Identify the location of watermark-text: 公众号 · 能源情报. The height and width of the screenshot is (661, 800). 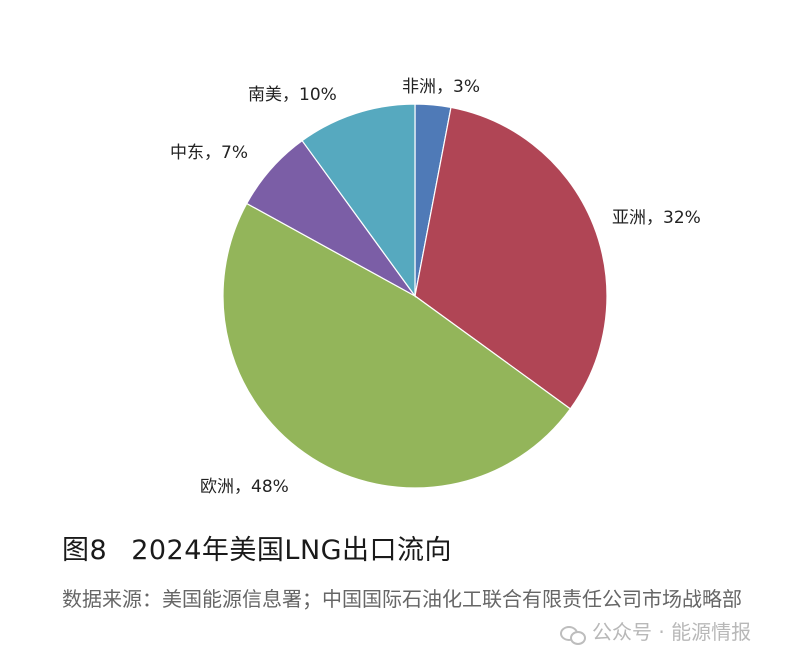
(672, 632).